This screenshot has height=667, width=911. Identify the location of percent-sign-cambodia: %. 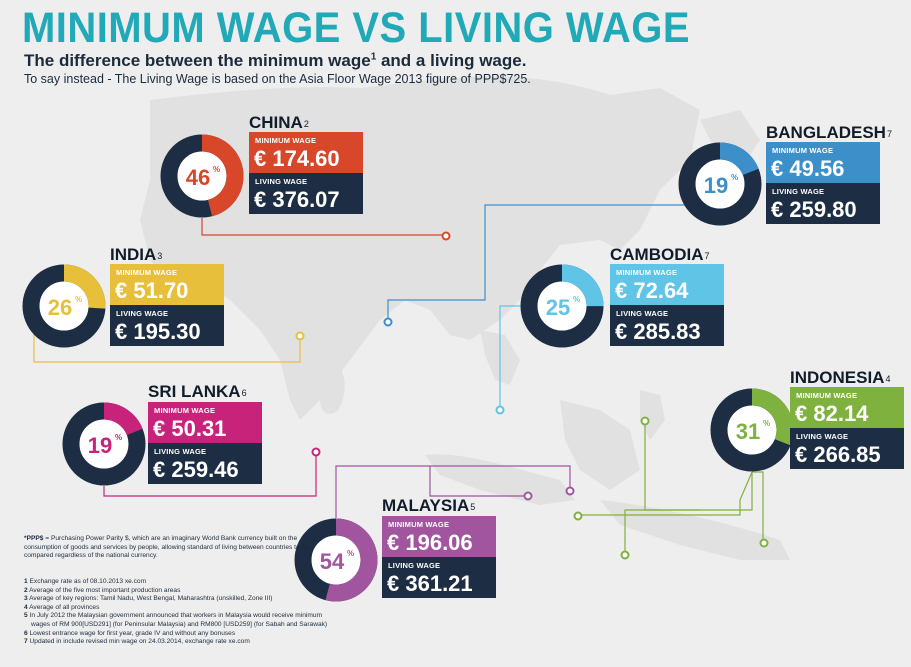
(576, 299).